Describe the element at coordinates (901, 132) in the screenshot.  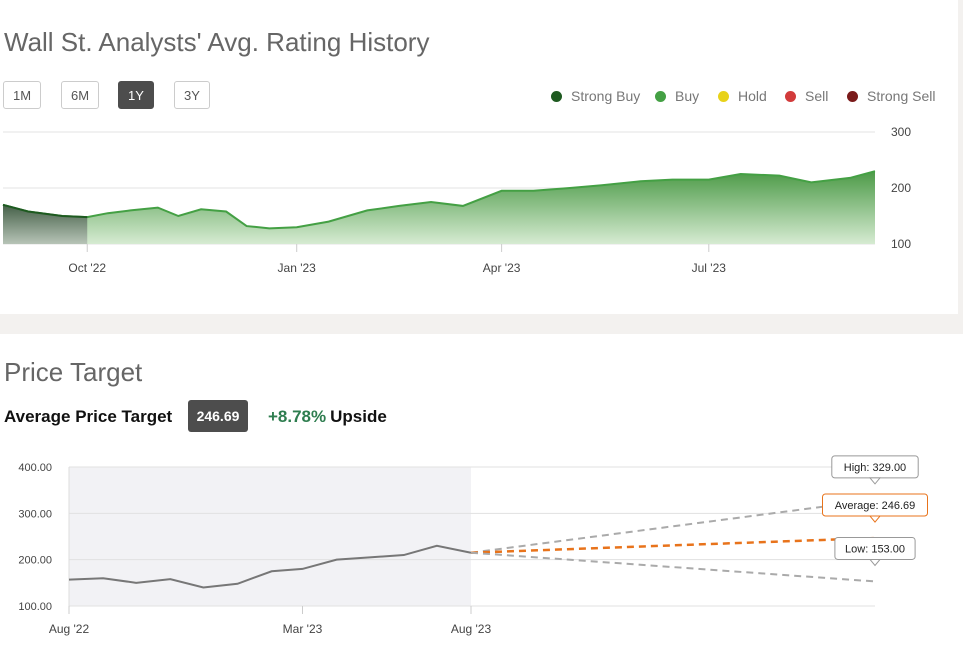
I see `y-tick-label: 300` at that location.